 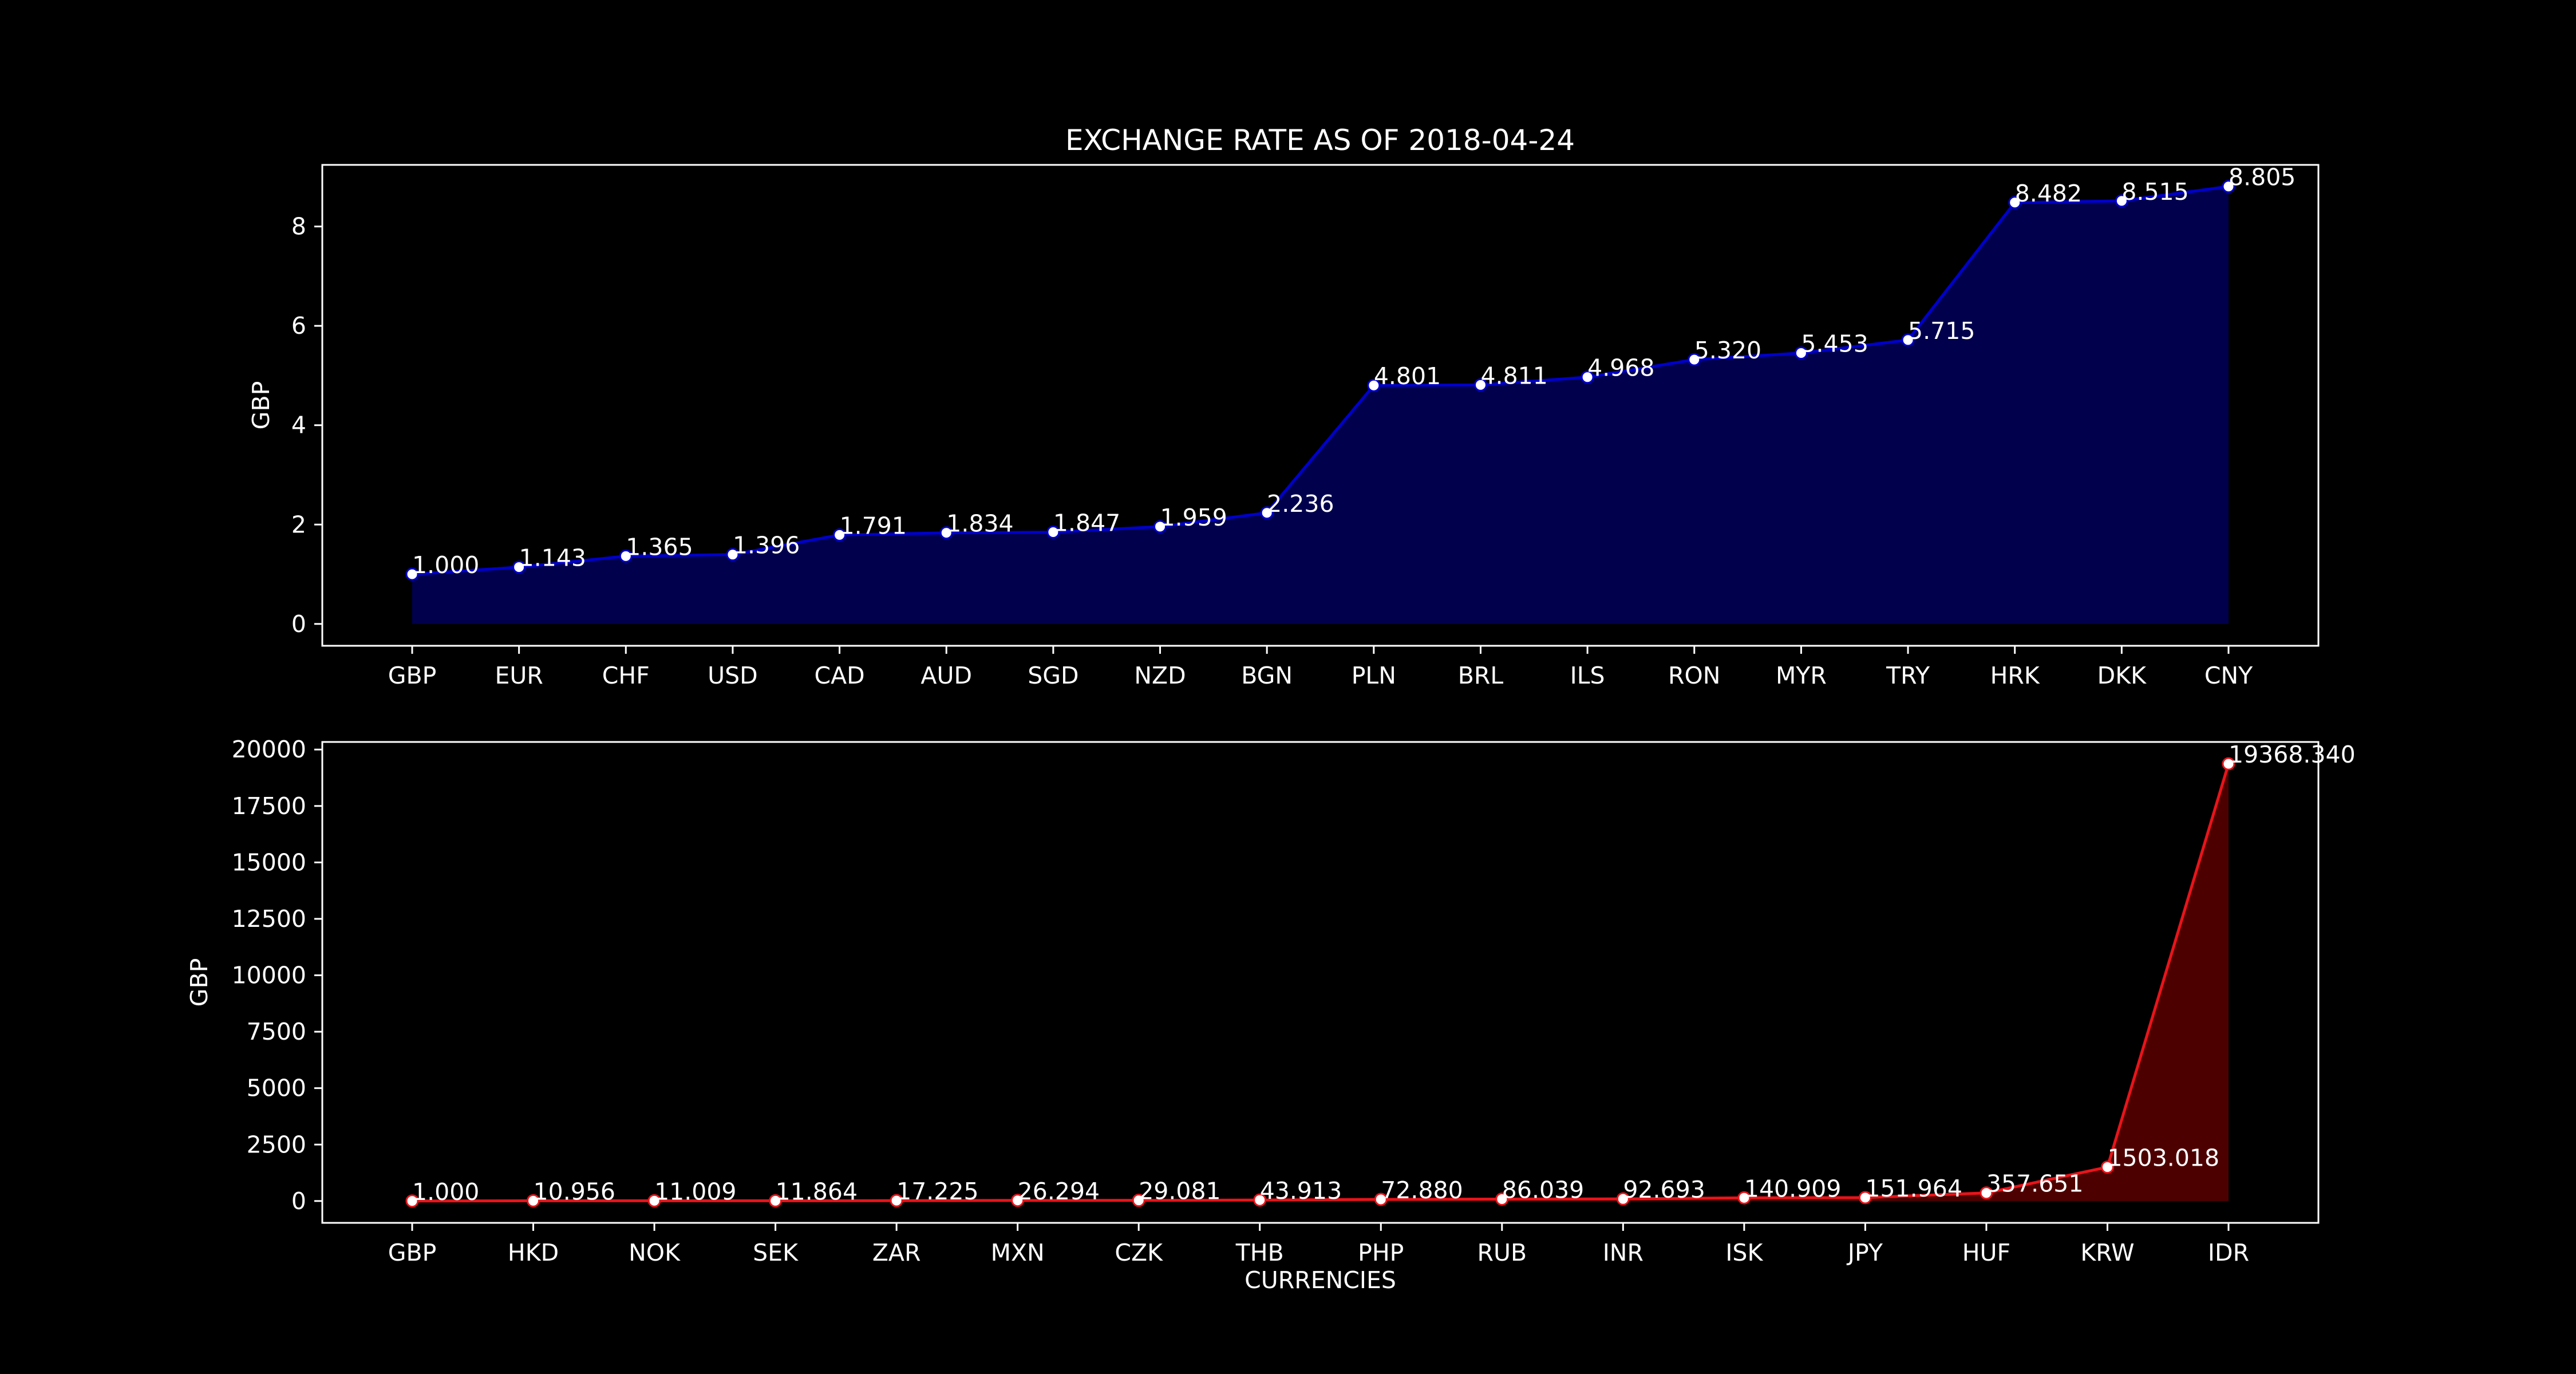 What do you see at coordinates (519, 676) in the screenshot?
I see `panel-1-x-tick-label-eur: EUR` at bounding box center [519, 676].